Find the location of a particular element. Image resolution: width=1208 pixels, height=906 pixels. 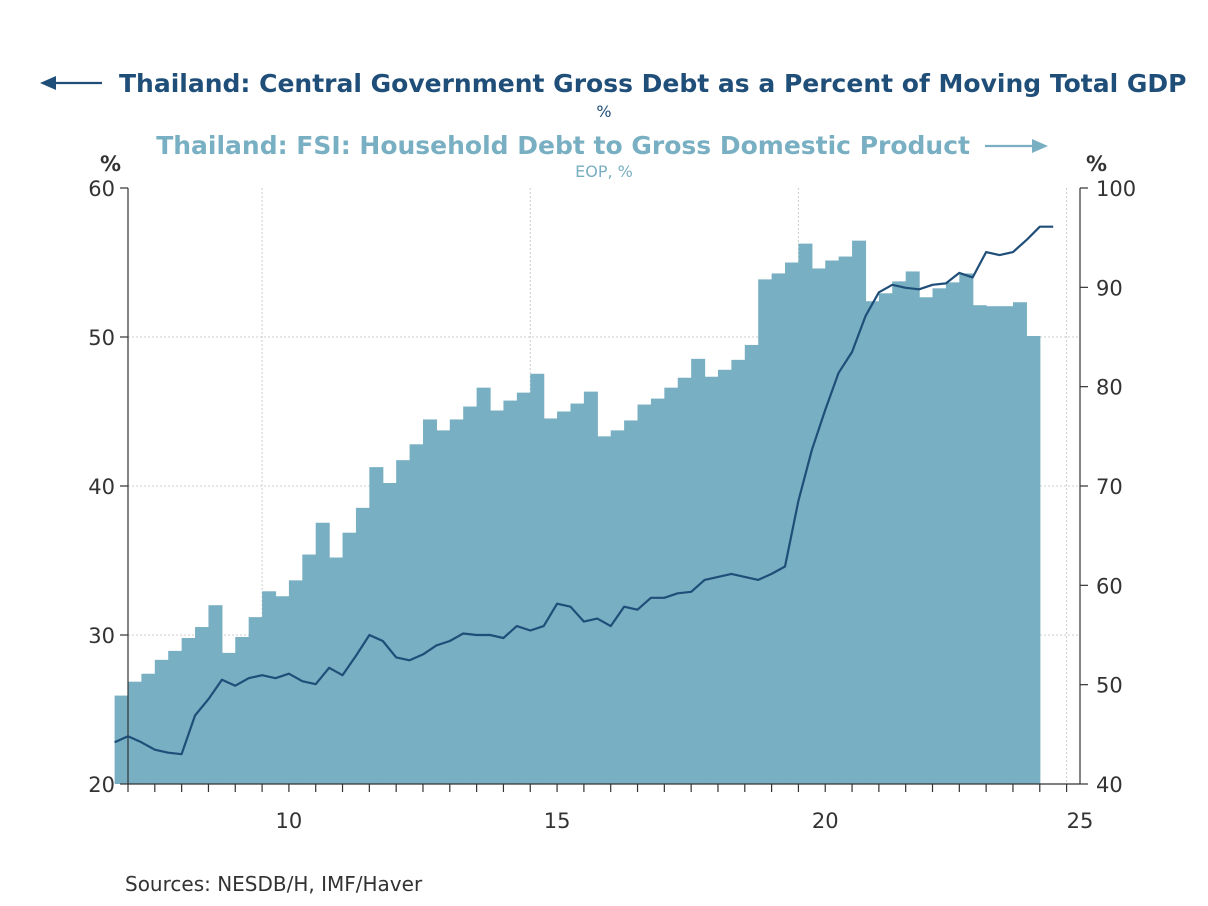

left-tick-label: 20 is located at coordinates (101, 785).